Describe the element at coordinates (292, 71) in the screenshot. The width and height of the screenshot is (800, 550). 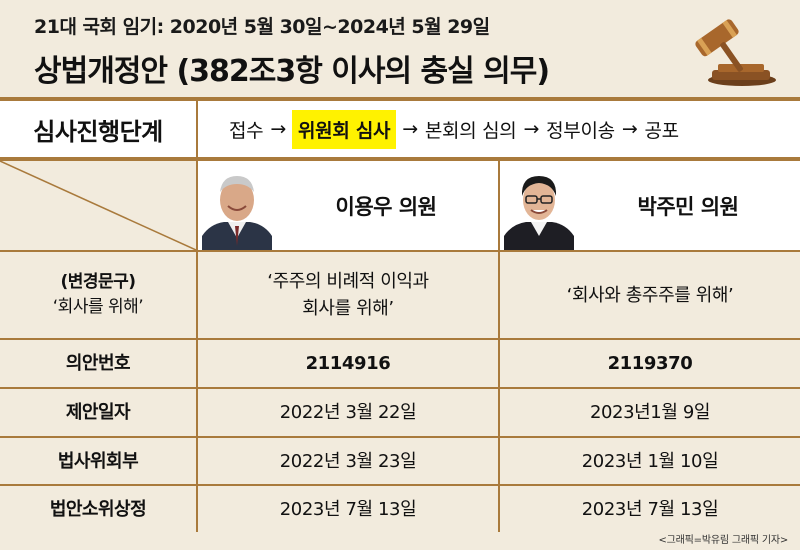
I see `page-title: 상법개정안 (382조3항 이사의 충실 의무)` at that location.